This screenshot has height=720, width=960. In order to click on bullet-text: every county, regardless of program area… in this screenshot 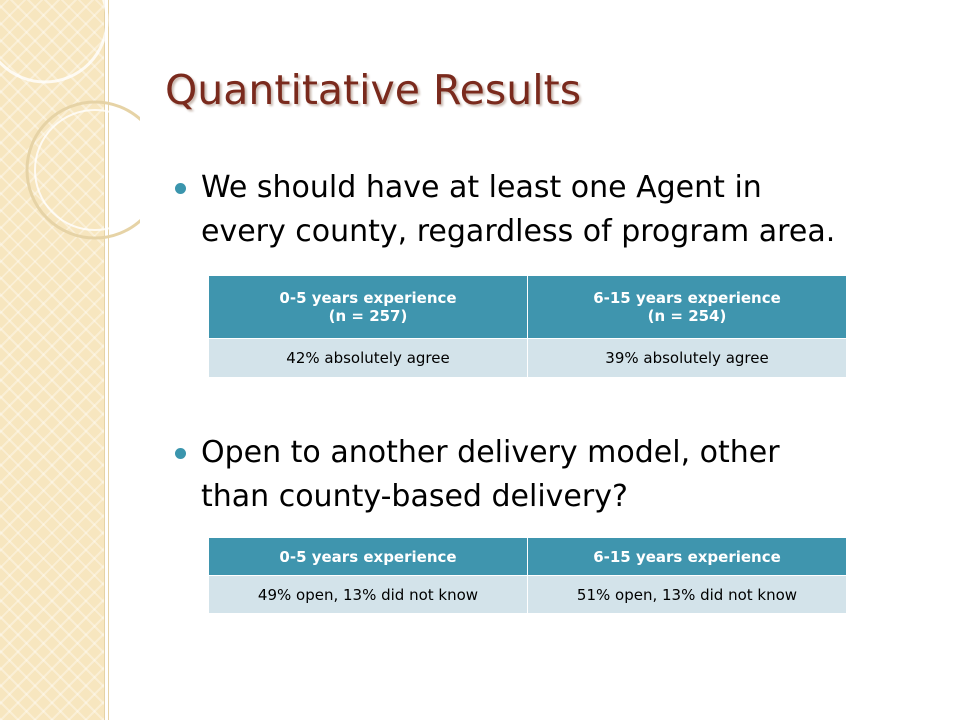, I will do `click(518, 231)`.